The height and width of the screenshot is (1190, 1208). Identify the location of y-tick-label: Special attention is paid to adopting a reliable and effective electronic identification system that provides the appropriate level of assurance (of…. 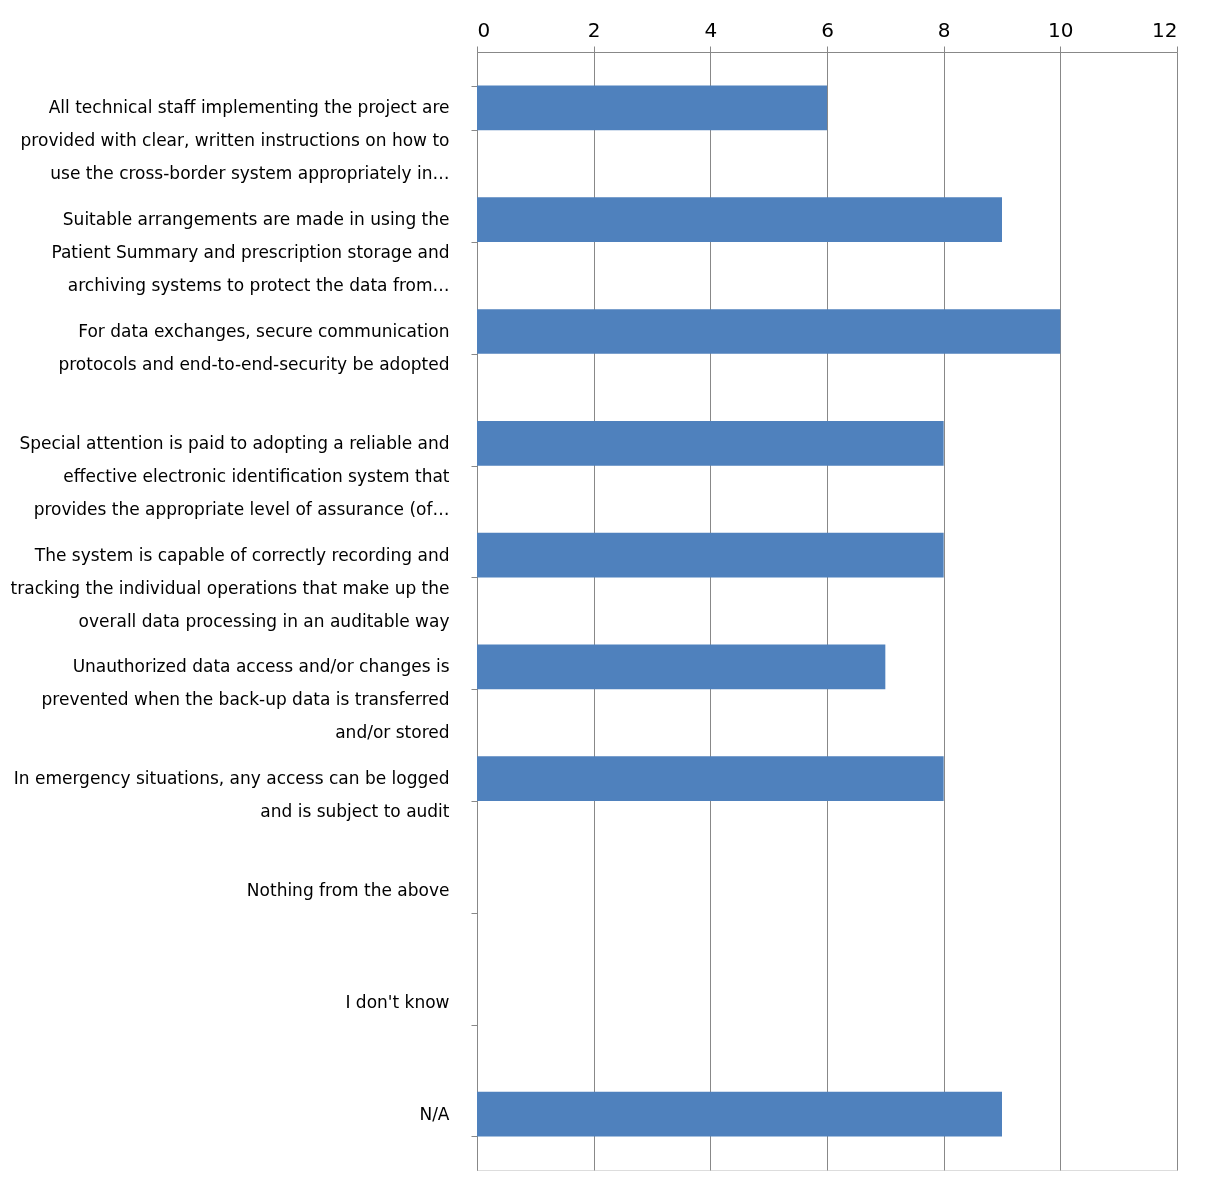
(234, 475).